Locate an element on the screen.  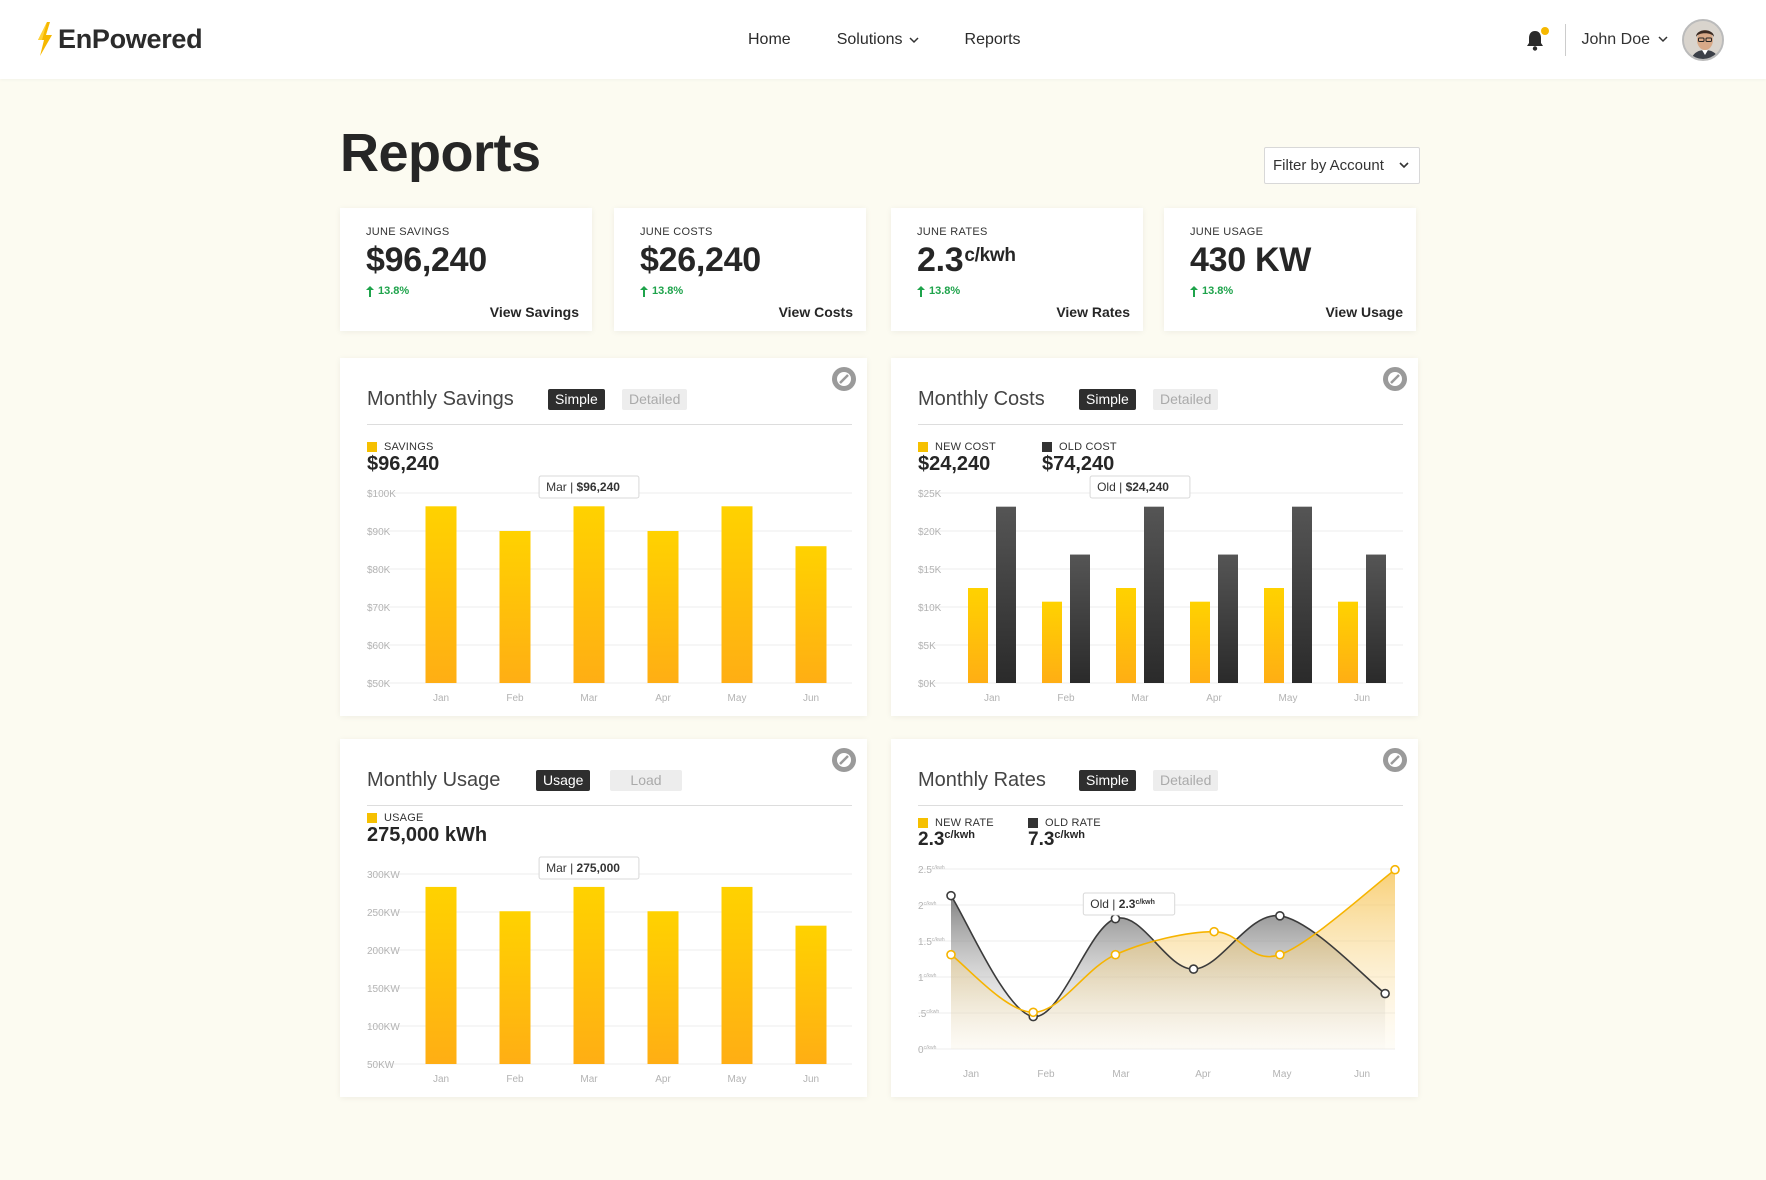
chart-tooltip: Mar | $96,240 is located at coordinates (589, 487).